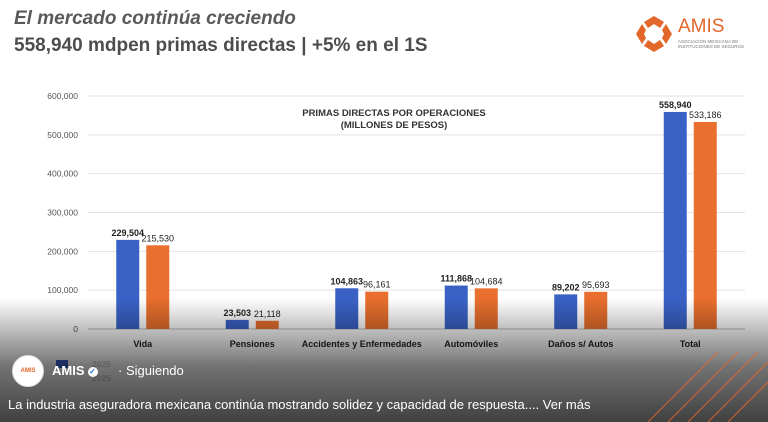  Describe the element at coordinates (62, 135) in the screenshot. I see `y-tick-label: 500,000` at that location.